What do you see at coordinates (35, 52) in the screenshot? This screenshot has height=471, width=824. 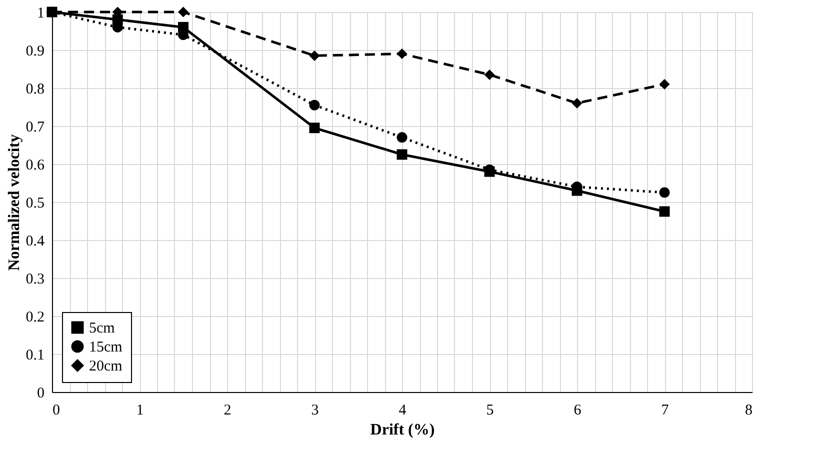 I see `y-tick-label: 0.9` at bounding box center [35, 52].